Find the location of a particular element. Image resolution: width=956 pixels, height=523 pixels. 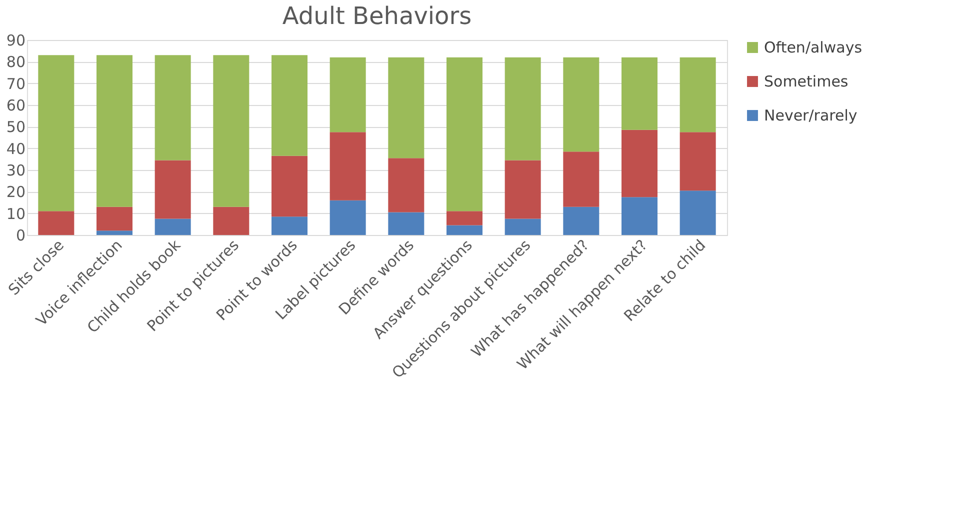

y-tick-label: 50 is located at coordinates (16, 127).